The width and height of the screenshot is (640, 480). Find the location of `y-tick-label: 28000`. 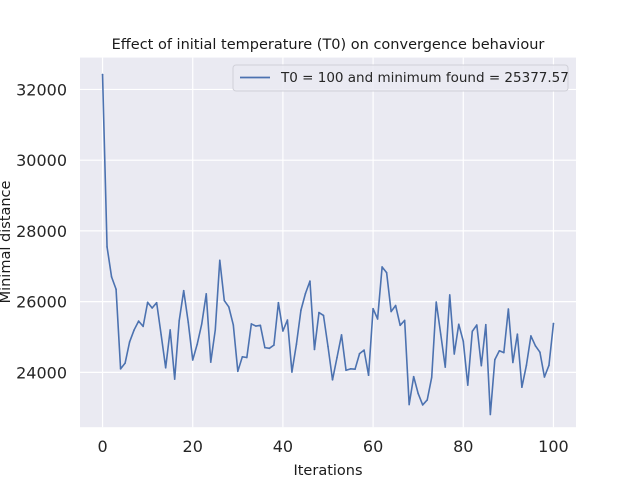

y-tick-label: 28000 is located at coordinates (41, 231).